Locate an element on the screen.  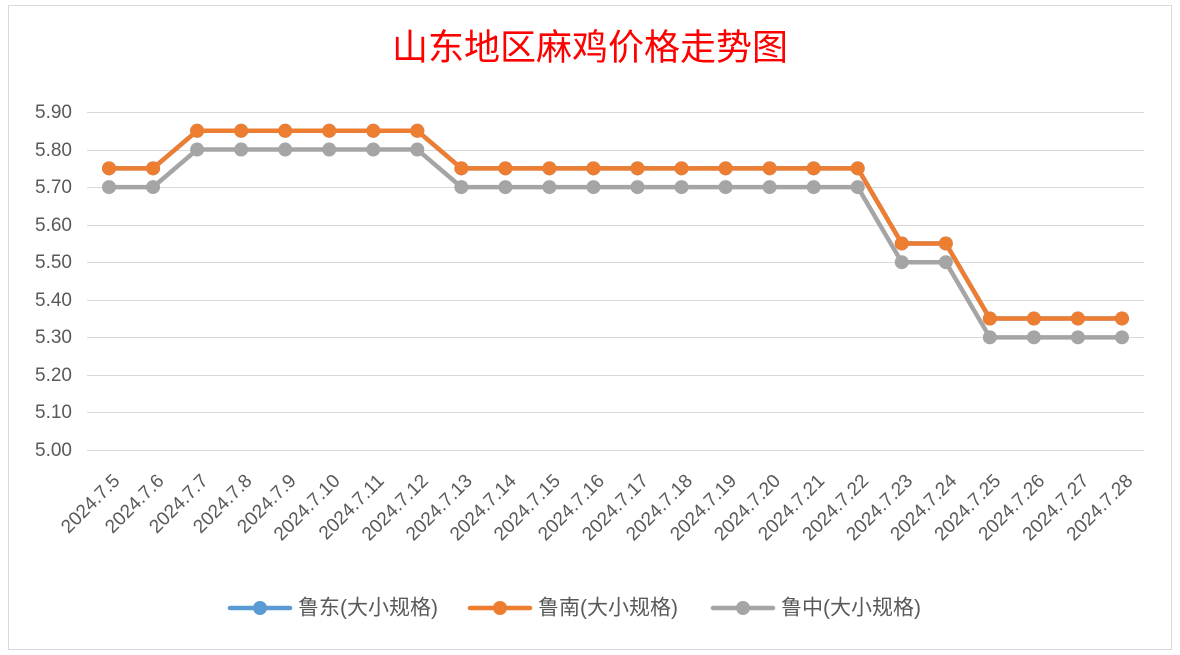
y-tick-label: 5.80 is located at coordinates (53, 150).